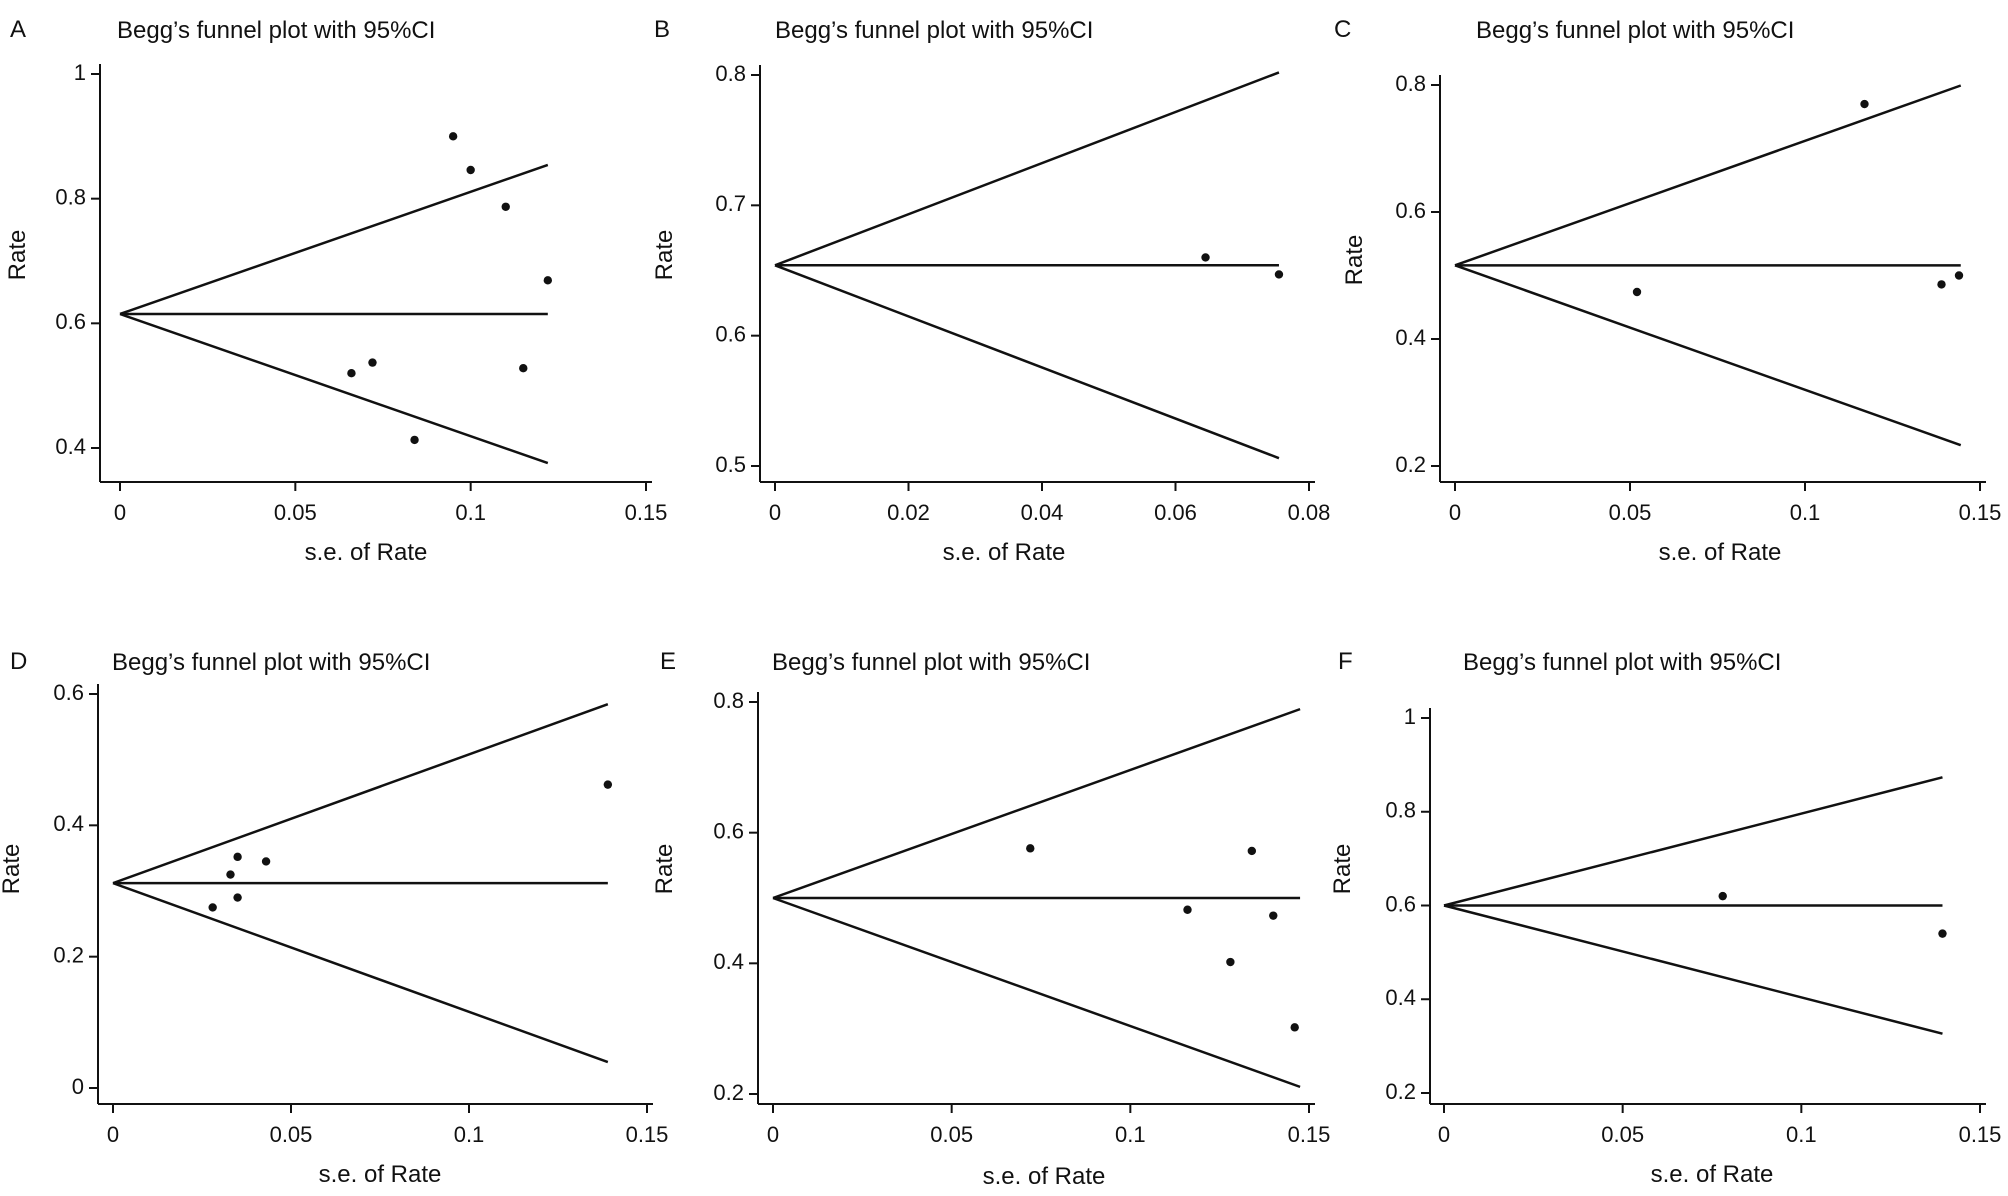  I want to click on panel-label: C, so click(1342, 29).